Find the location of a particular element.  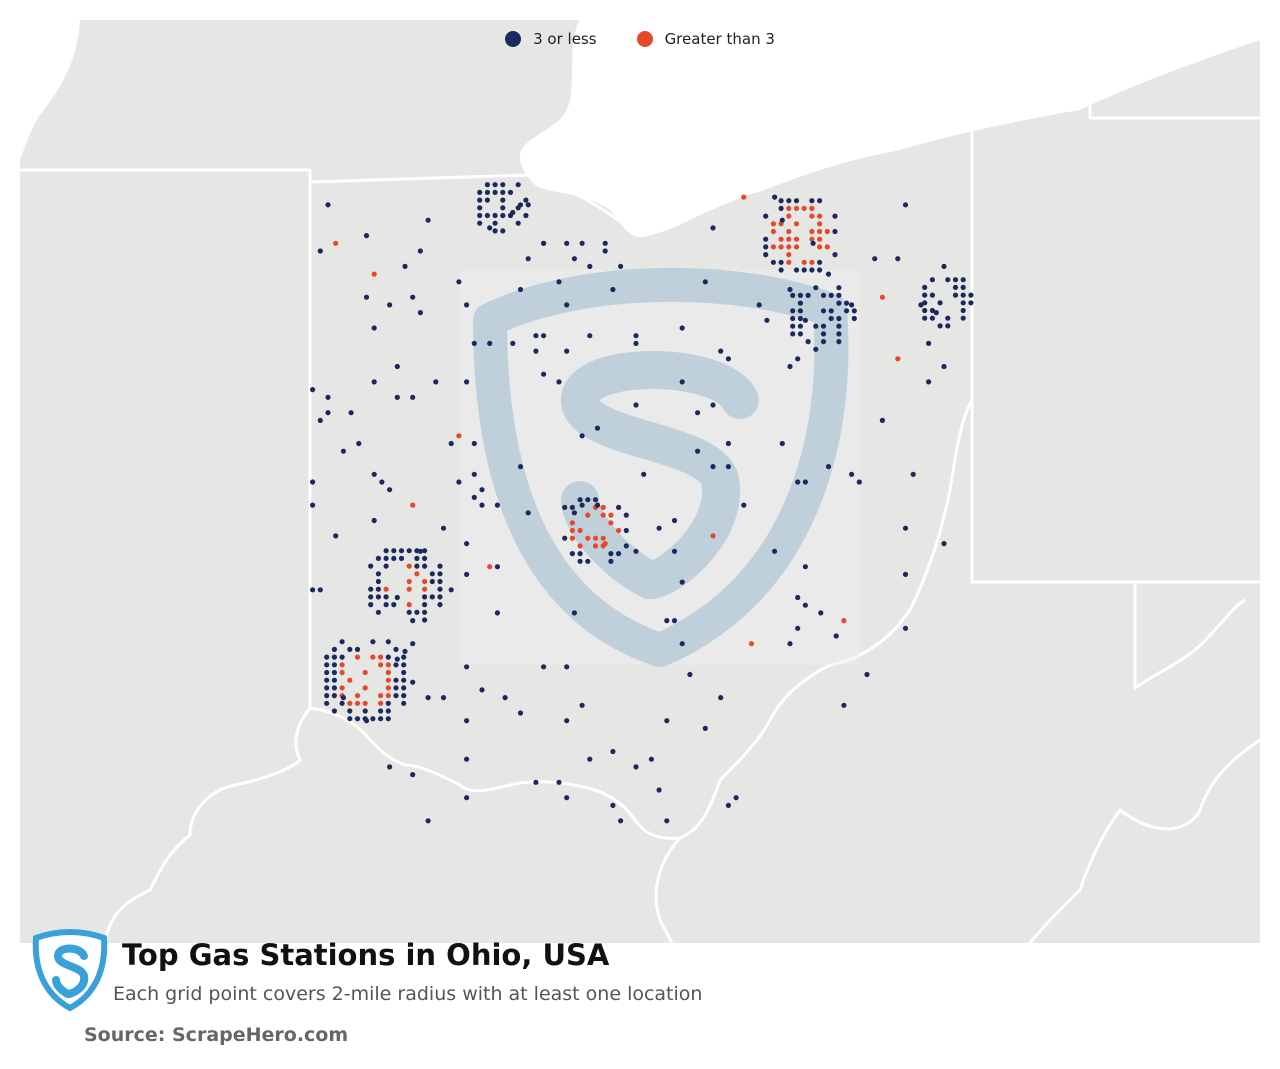

legend-item-high: Greater than 3 is located at coordinates (705, 39).